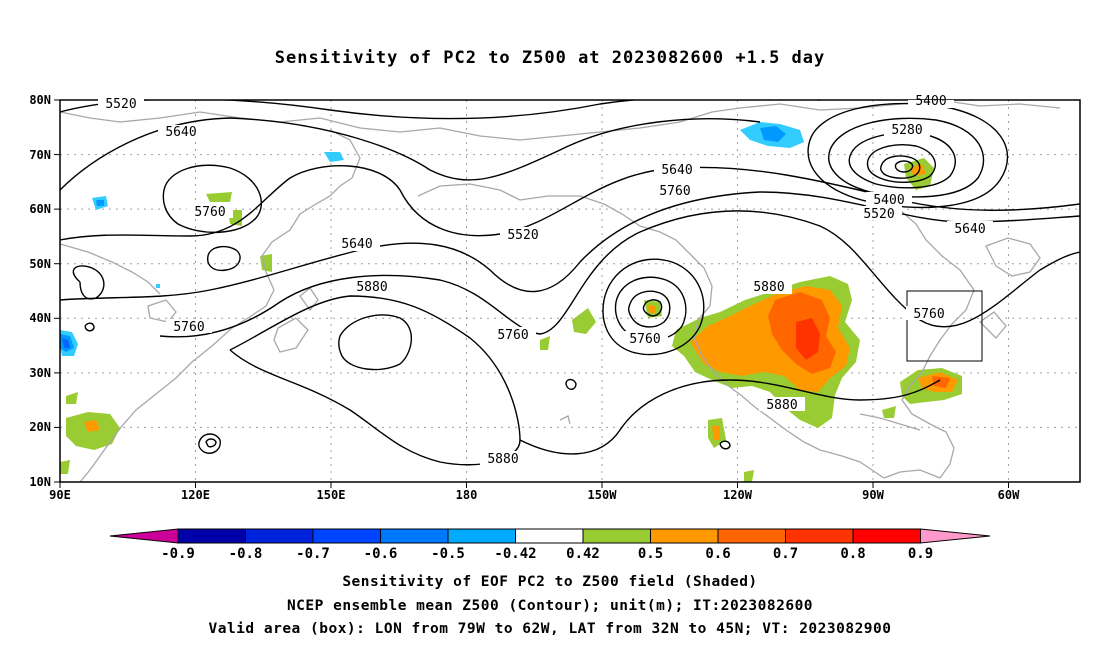 This screenshot has width=1100, height=650. Describe the element at coordinates (515, 554) in the screenshot. I see `colorbar-label: -0.42` at that location.